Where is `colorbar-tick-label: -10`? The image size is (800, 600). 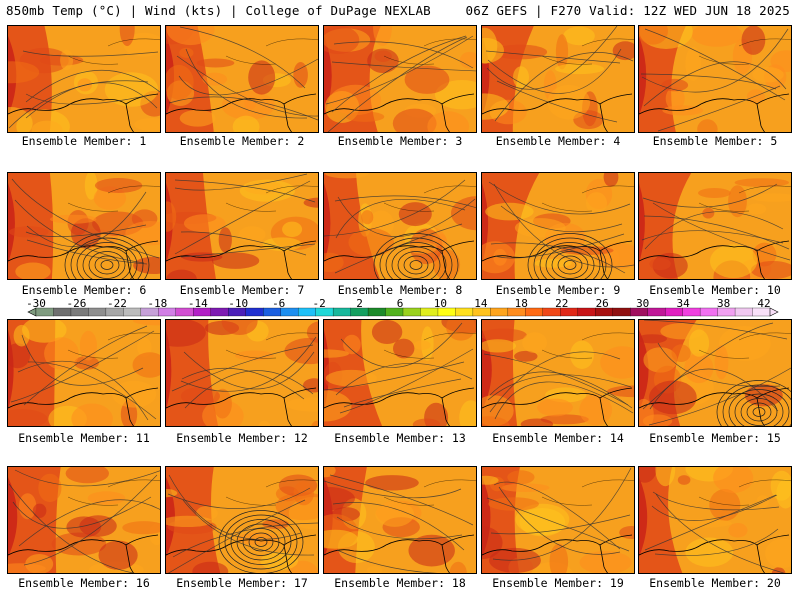 colorbar-tick-label: -10 is located at coordinates (238, 303).